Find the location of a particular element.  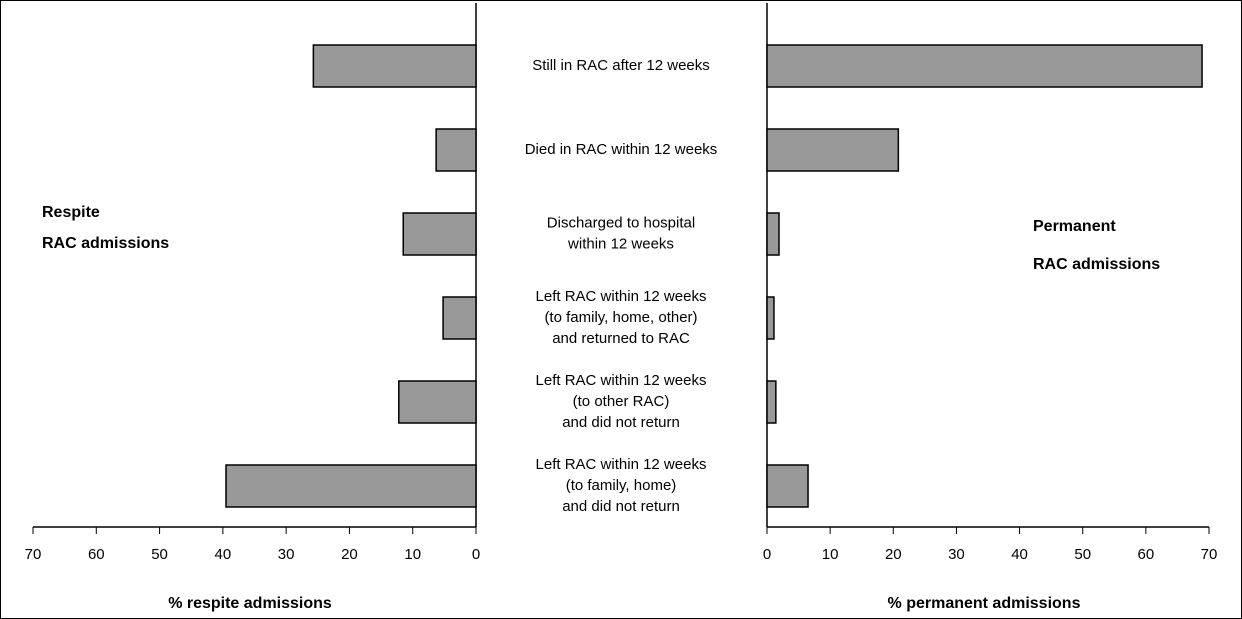

category-label: (to family, home, other) is located at coordinates (620, 317).